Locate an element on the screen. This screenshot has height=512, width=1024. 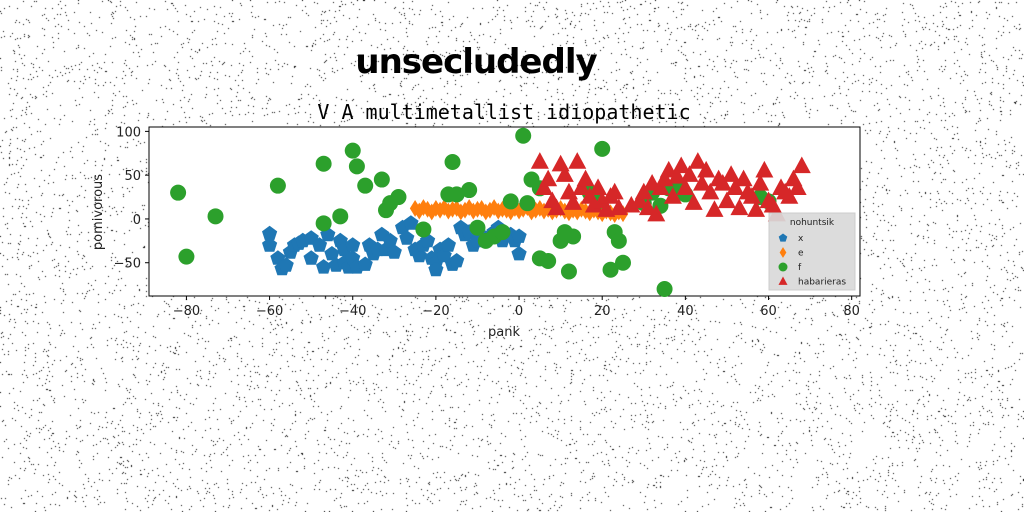
y-tick-label: 0 is located at coordinates (137, 220).